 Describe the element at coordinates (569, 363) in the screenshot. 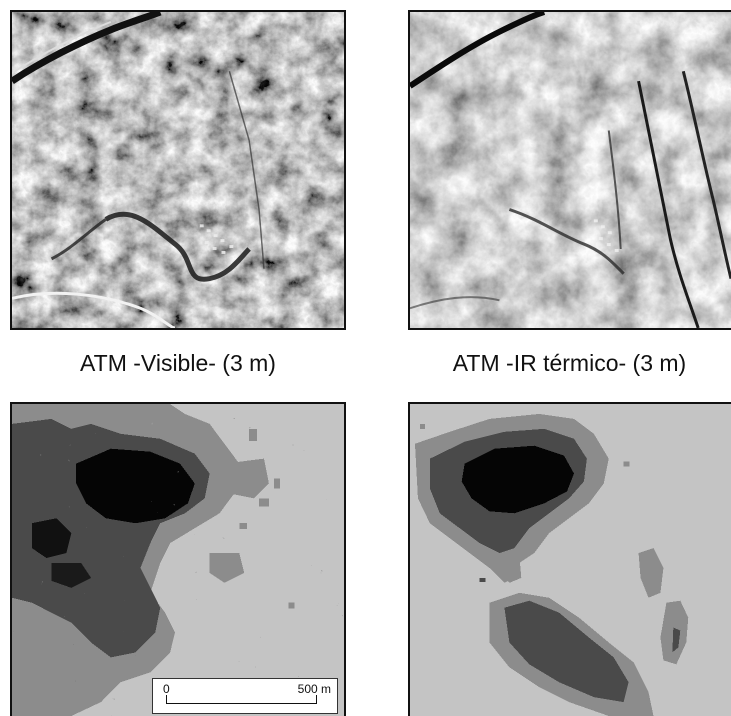

I see `caption-atm-thermal-ir: ATM -IR térmico- (3 m)` at that location.